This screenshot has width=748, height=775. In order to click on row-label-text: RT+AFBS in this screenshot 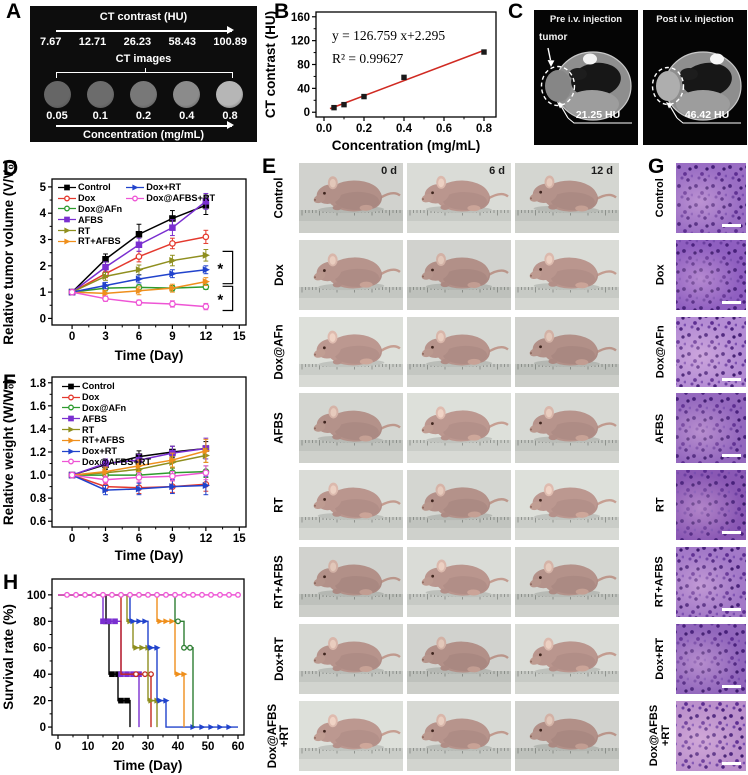, I will do `click(660, 582)`.